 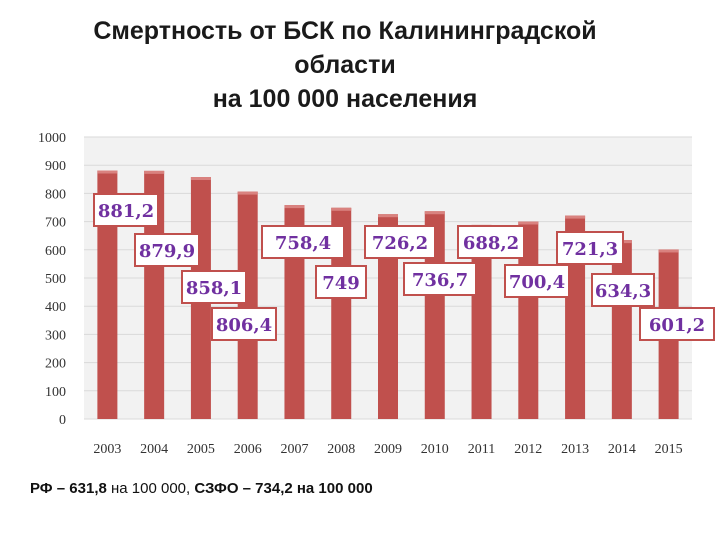 I want to click on y-tick-label: 0, so click(x=62, y=420).